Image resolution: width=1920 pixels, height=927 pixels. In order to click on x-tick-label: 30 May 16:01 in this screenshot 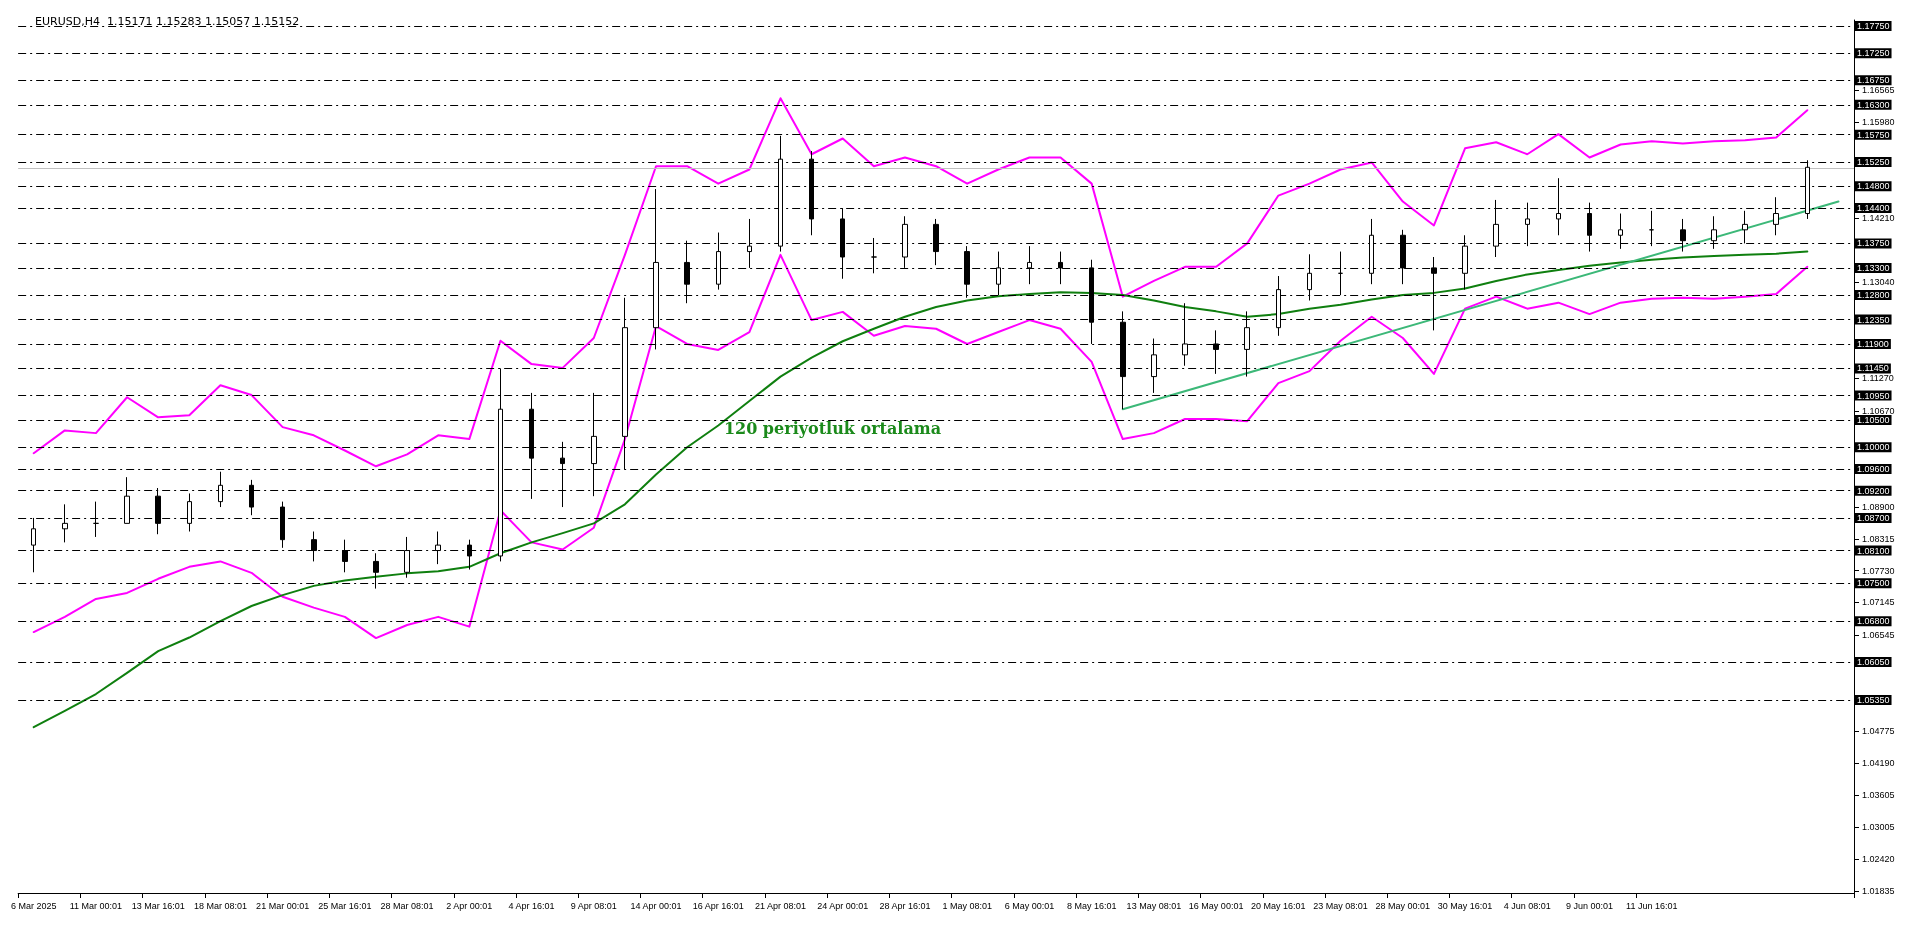, I will do `click(1465, 905)`.